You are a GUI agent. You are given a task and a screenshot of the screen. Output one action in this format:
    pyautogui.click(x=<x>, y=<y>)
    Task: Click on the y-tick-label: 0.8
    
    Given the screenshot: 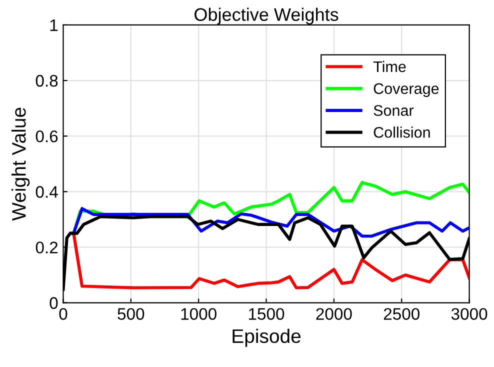 What is the action you would take?
    pyautogui.click(x=47, y=80)
    